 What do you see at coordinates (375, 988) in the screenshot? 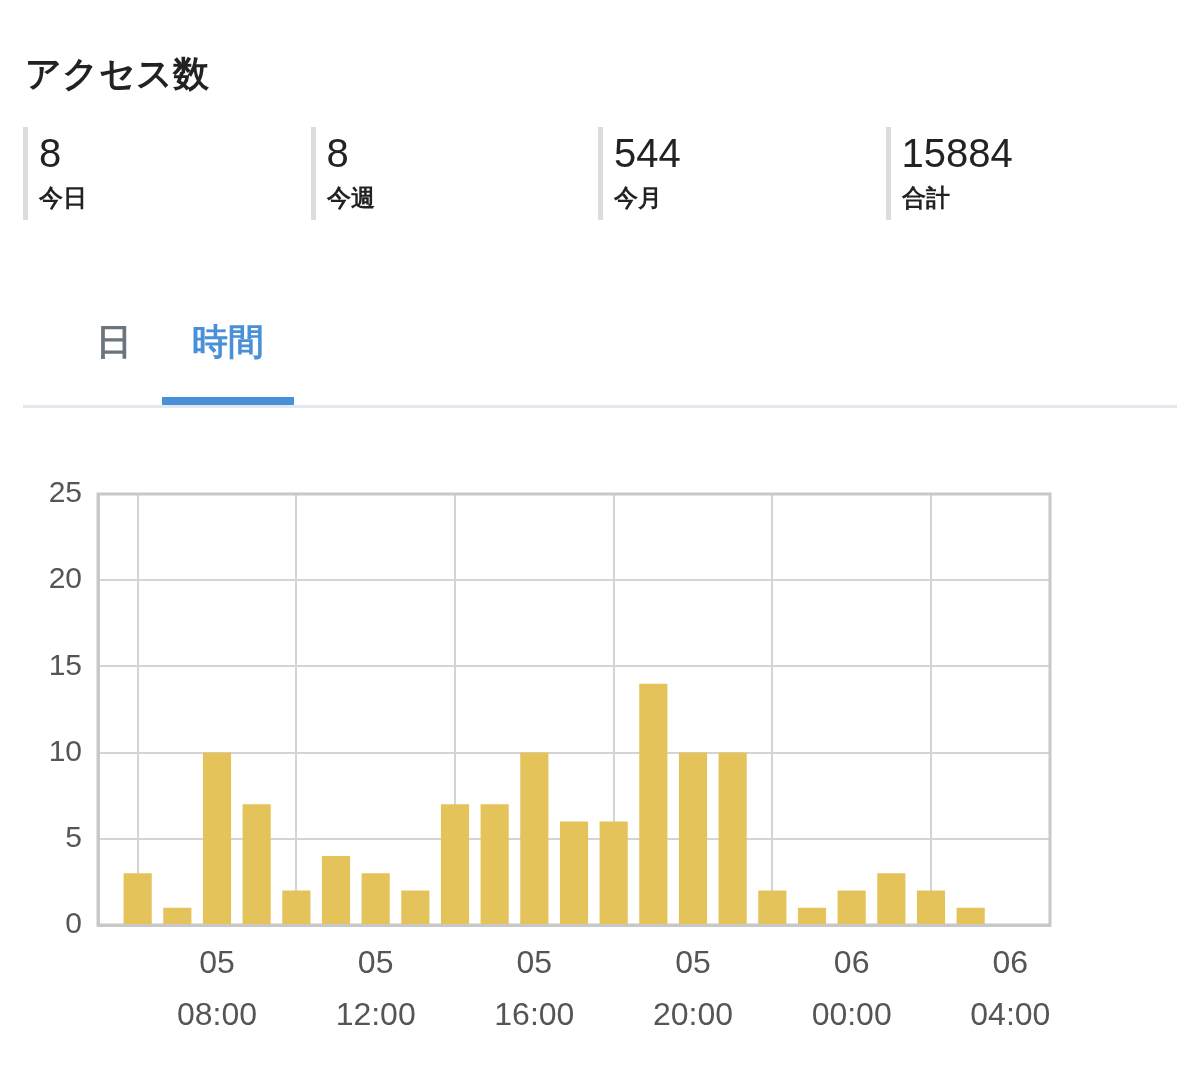
I see `x-tick-label: 05 12:00` at bounding box center [375, 988].